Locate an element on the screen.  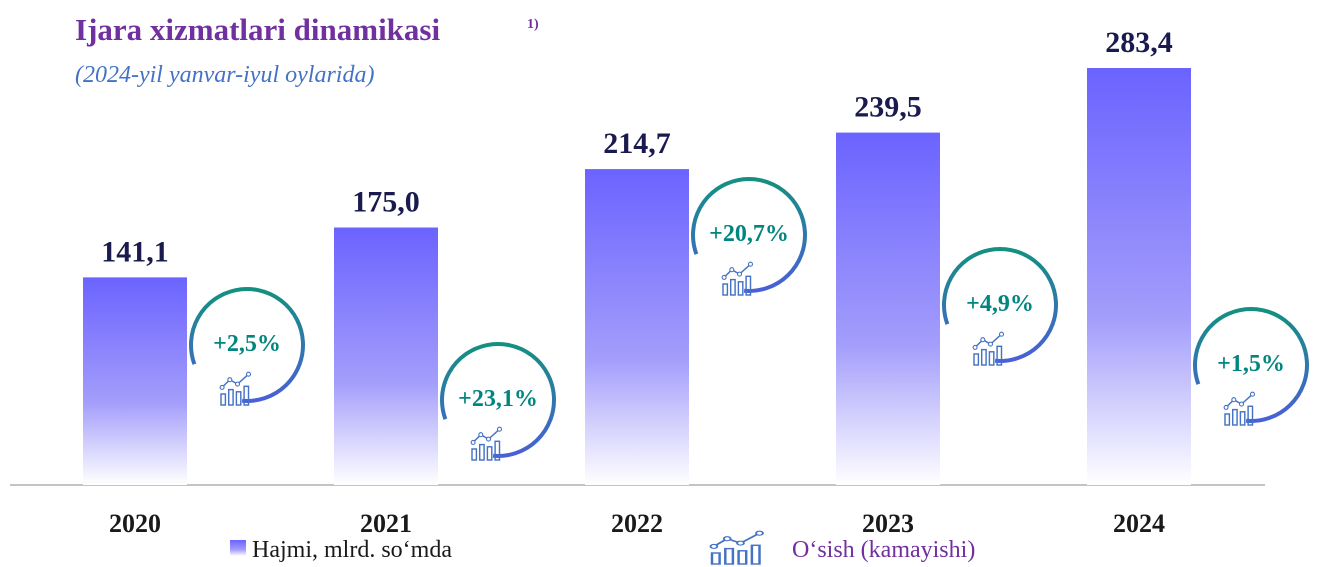
value-label: 283,4 is located at coordinates (1139, 42).